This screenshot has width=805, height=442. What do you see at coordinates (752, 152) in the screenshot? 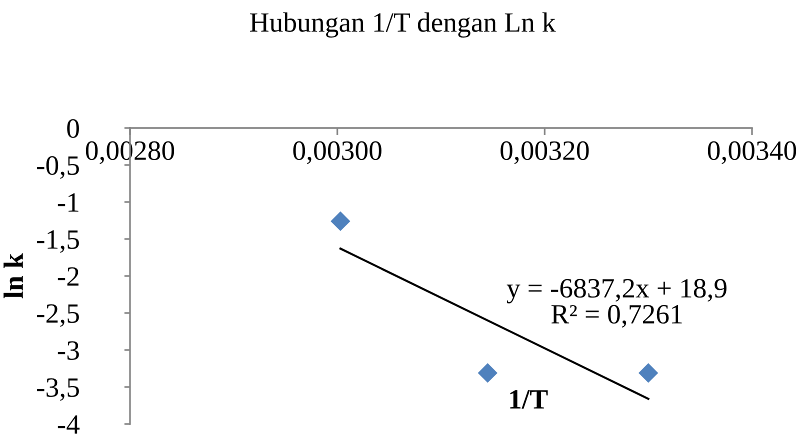
I see `x-tick-label: 0,00340` at bounding box center [752, 152].